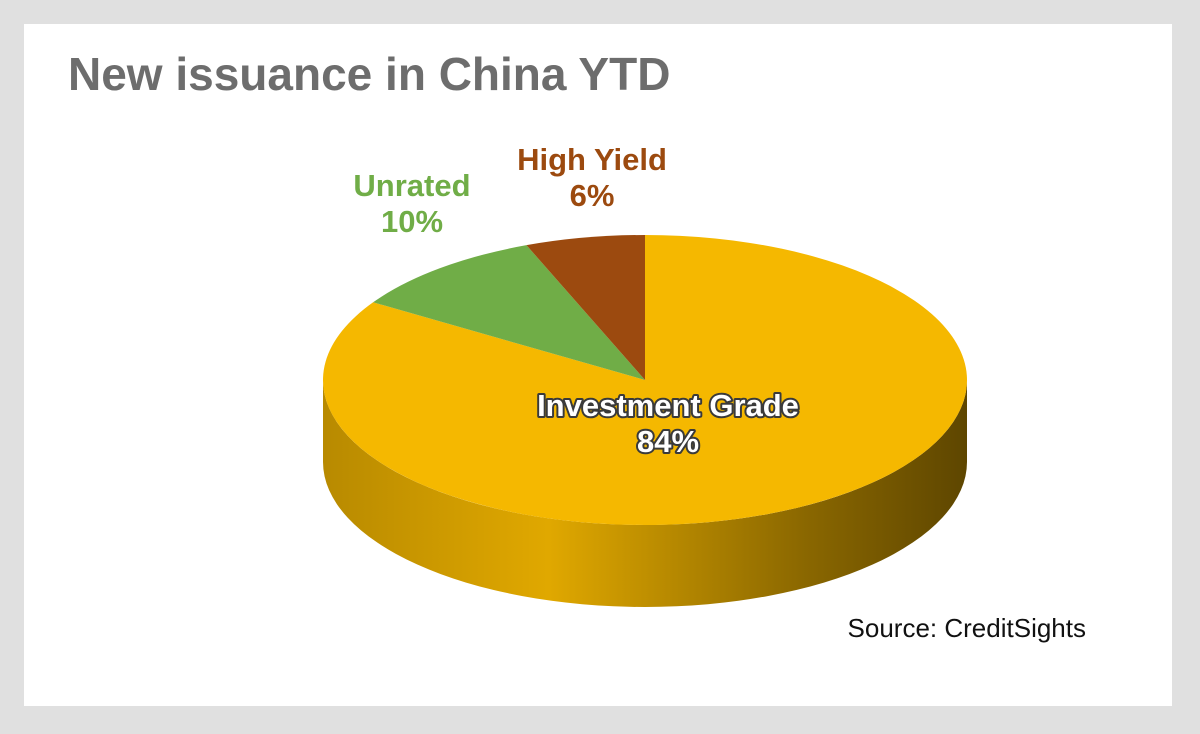  Describe the element at coordinates (412, 221) in the screenshot. I see `slice-value-label: 10%` at that location.